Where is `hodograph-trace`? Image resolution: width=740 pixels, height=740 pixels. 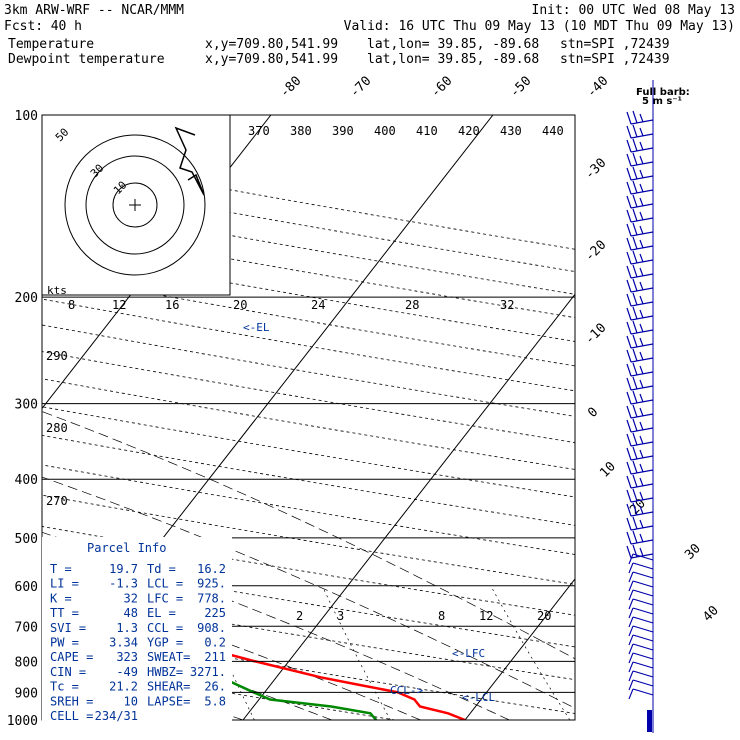
hodograph-trace is located at coordinates (189, 161).